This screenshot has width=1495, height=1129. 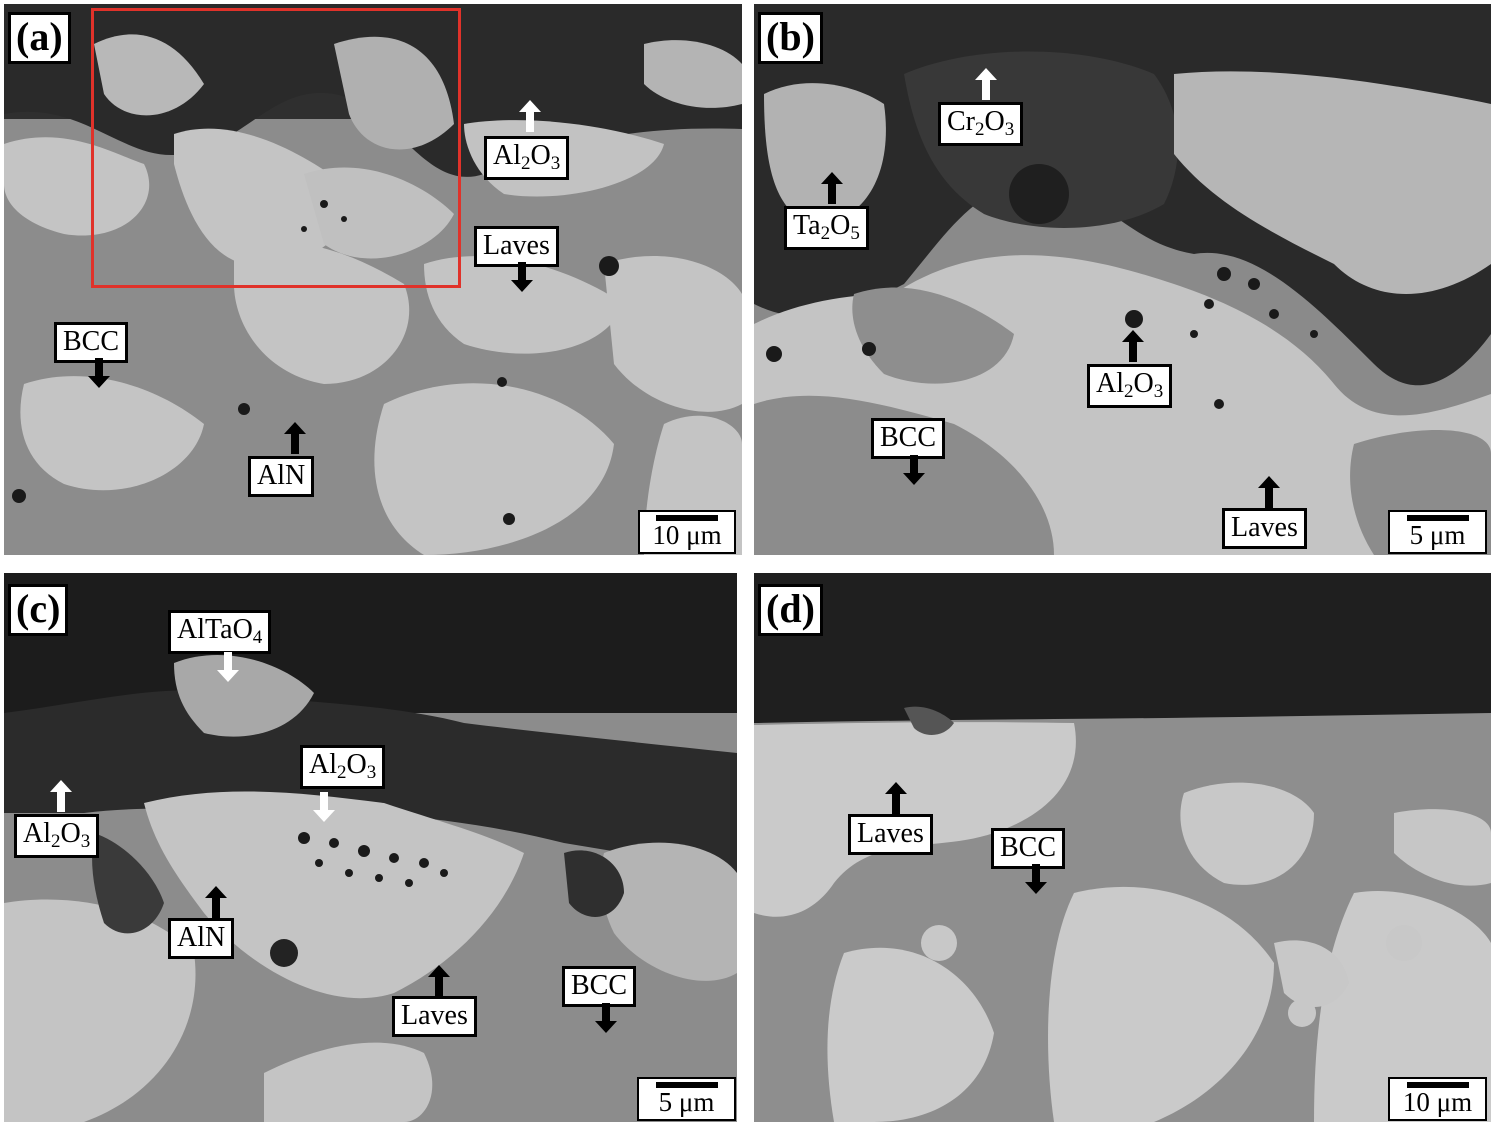 I want to click on label-bcc-d: BCC, so click(x=1028, y=848).